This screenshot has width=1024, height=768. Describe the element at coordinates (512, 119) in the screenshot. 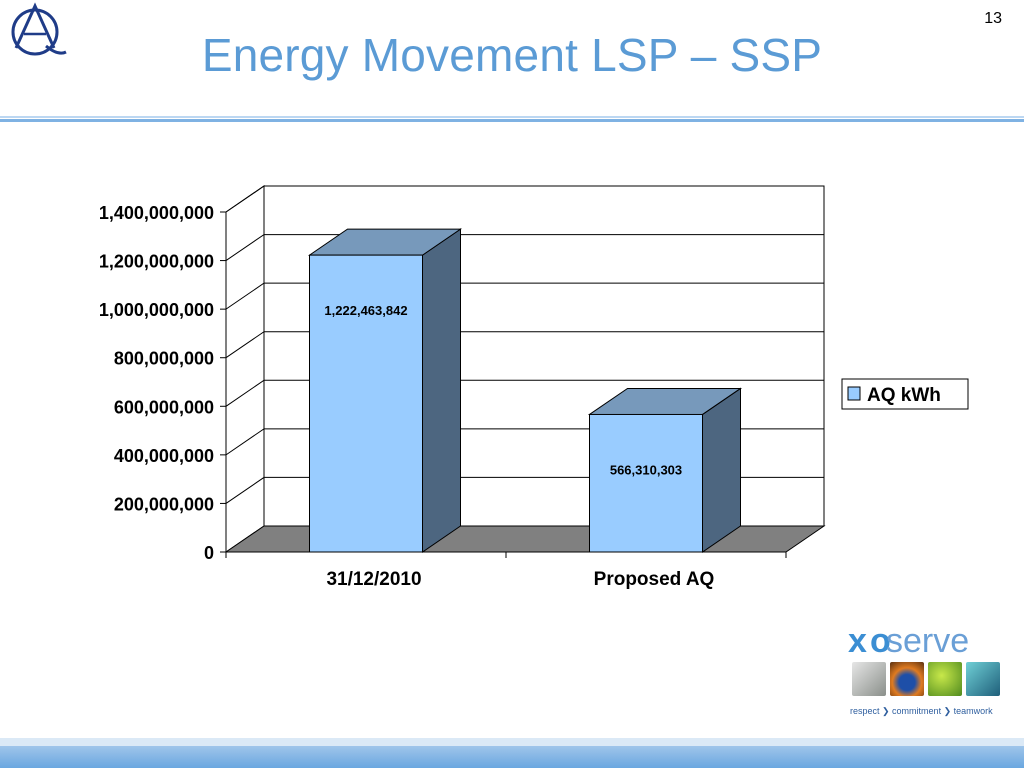

I see `title-divider` at that location.